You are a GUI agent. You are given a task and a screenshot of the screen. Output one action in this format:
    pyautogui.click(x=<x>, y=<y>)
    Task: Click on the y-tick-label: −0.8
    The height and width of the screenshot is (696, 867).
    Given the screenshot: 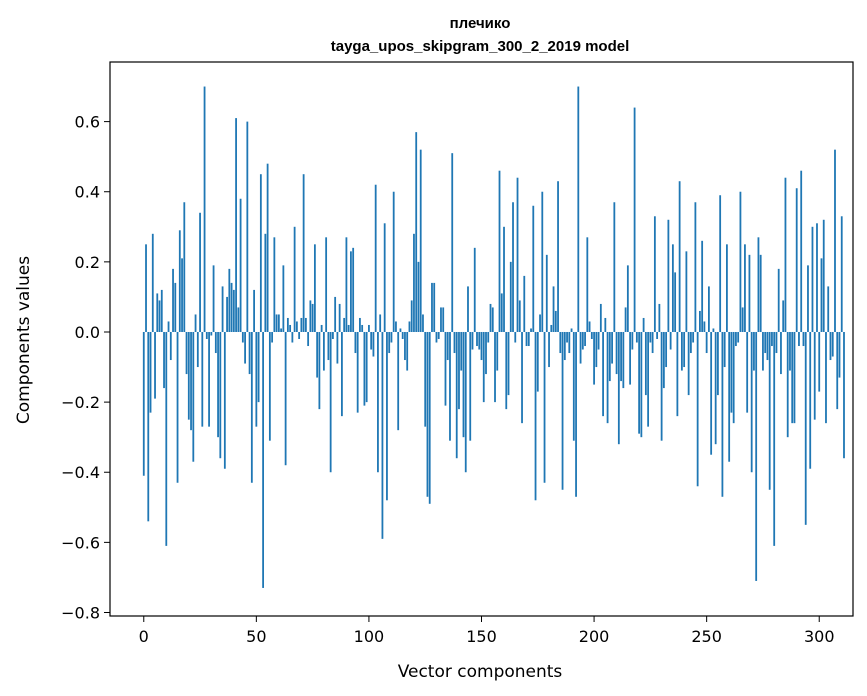 What is the action you would take?
    pyautogui.click(x=80, y=612)
    